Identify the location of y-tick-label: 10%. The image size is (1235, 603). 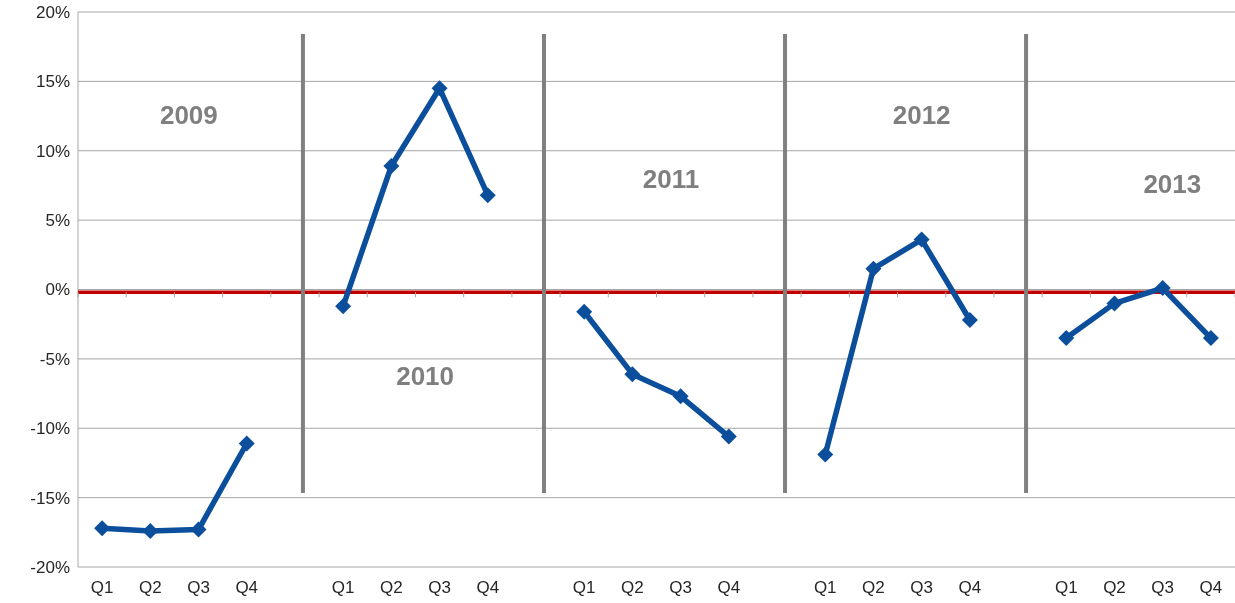
(52, 151).